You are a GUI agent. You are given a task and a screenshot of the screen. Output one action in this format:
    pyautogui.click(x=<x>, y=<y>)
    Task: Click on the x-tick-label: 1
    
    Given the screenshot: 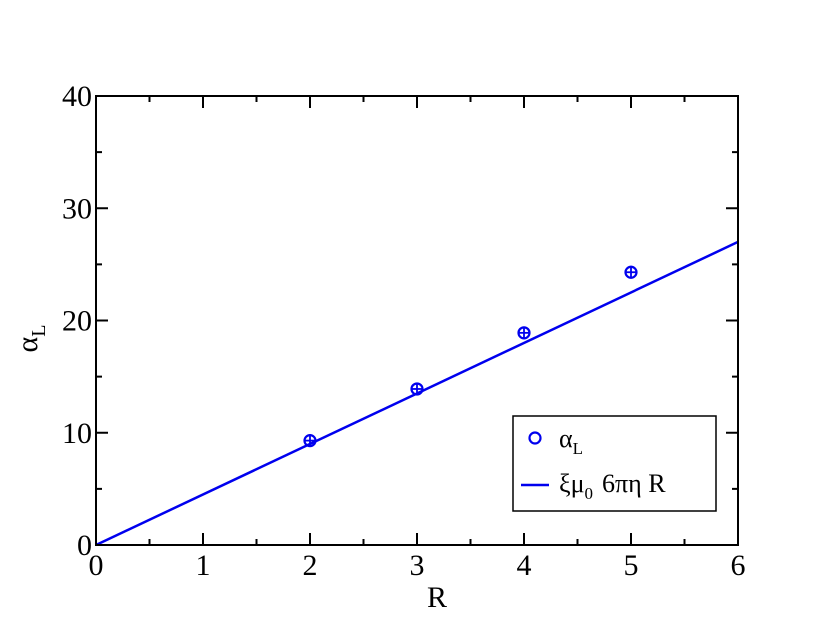 What is the action you would take?
    pyautogui.click(x=203, y=565)
    